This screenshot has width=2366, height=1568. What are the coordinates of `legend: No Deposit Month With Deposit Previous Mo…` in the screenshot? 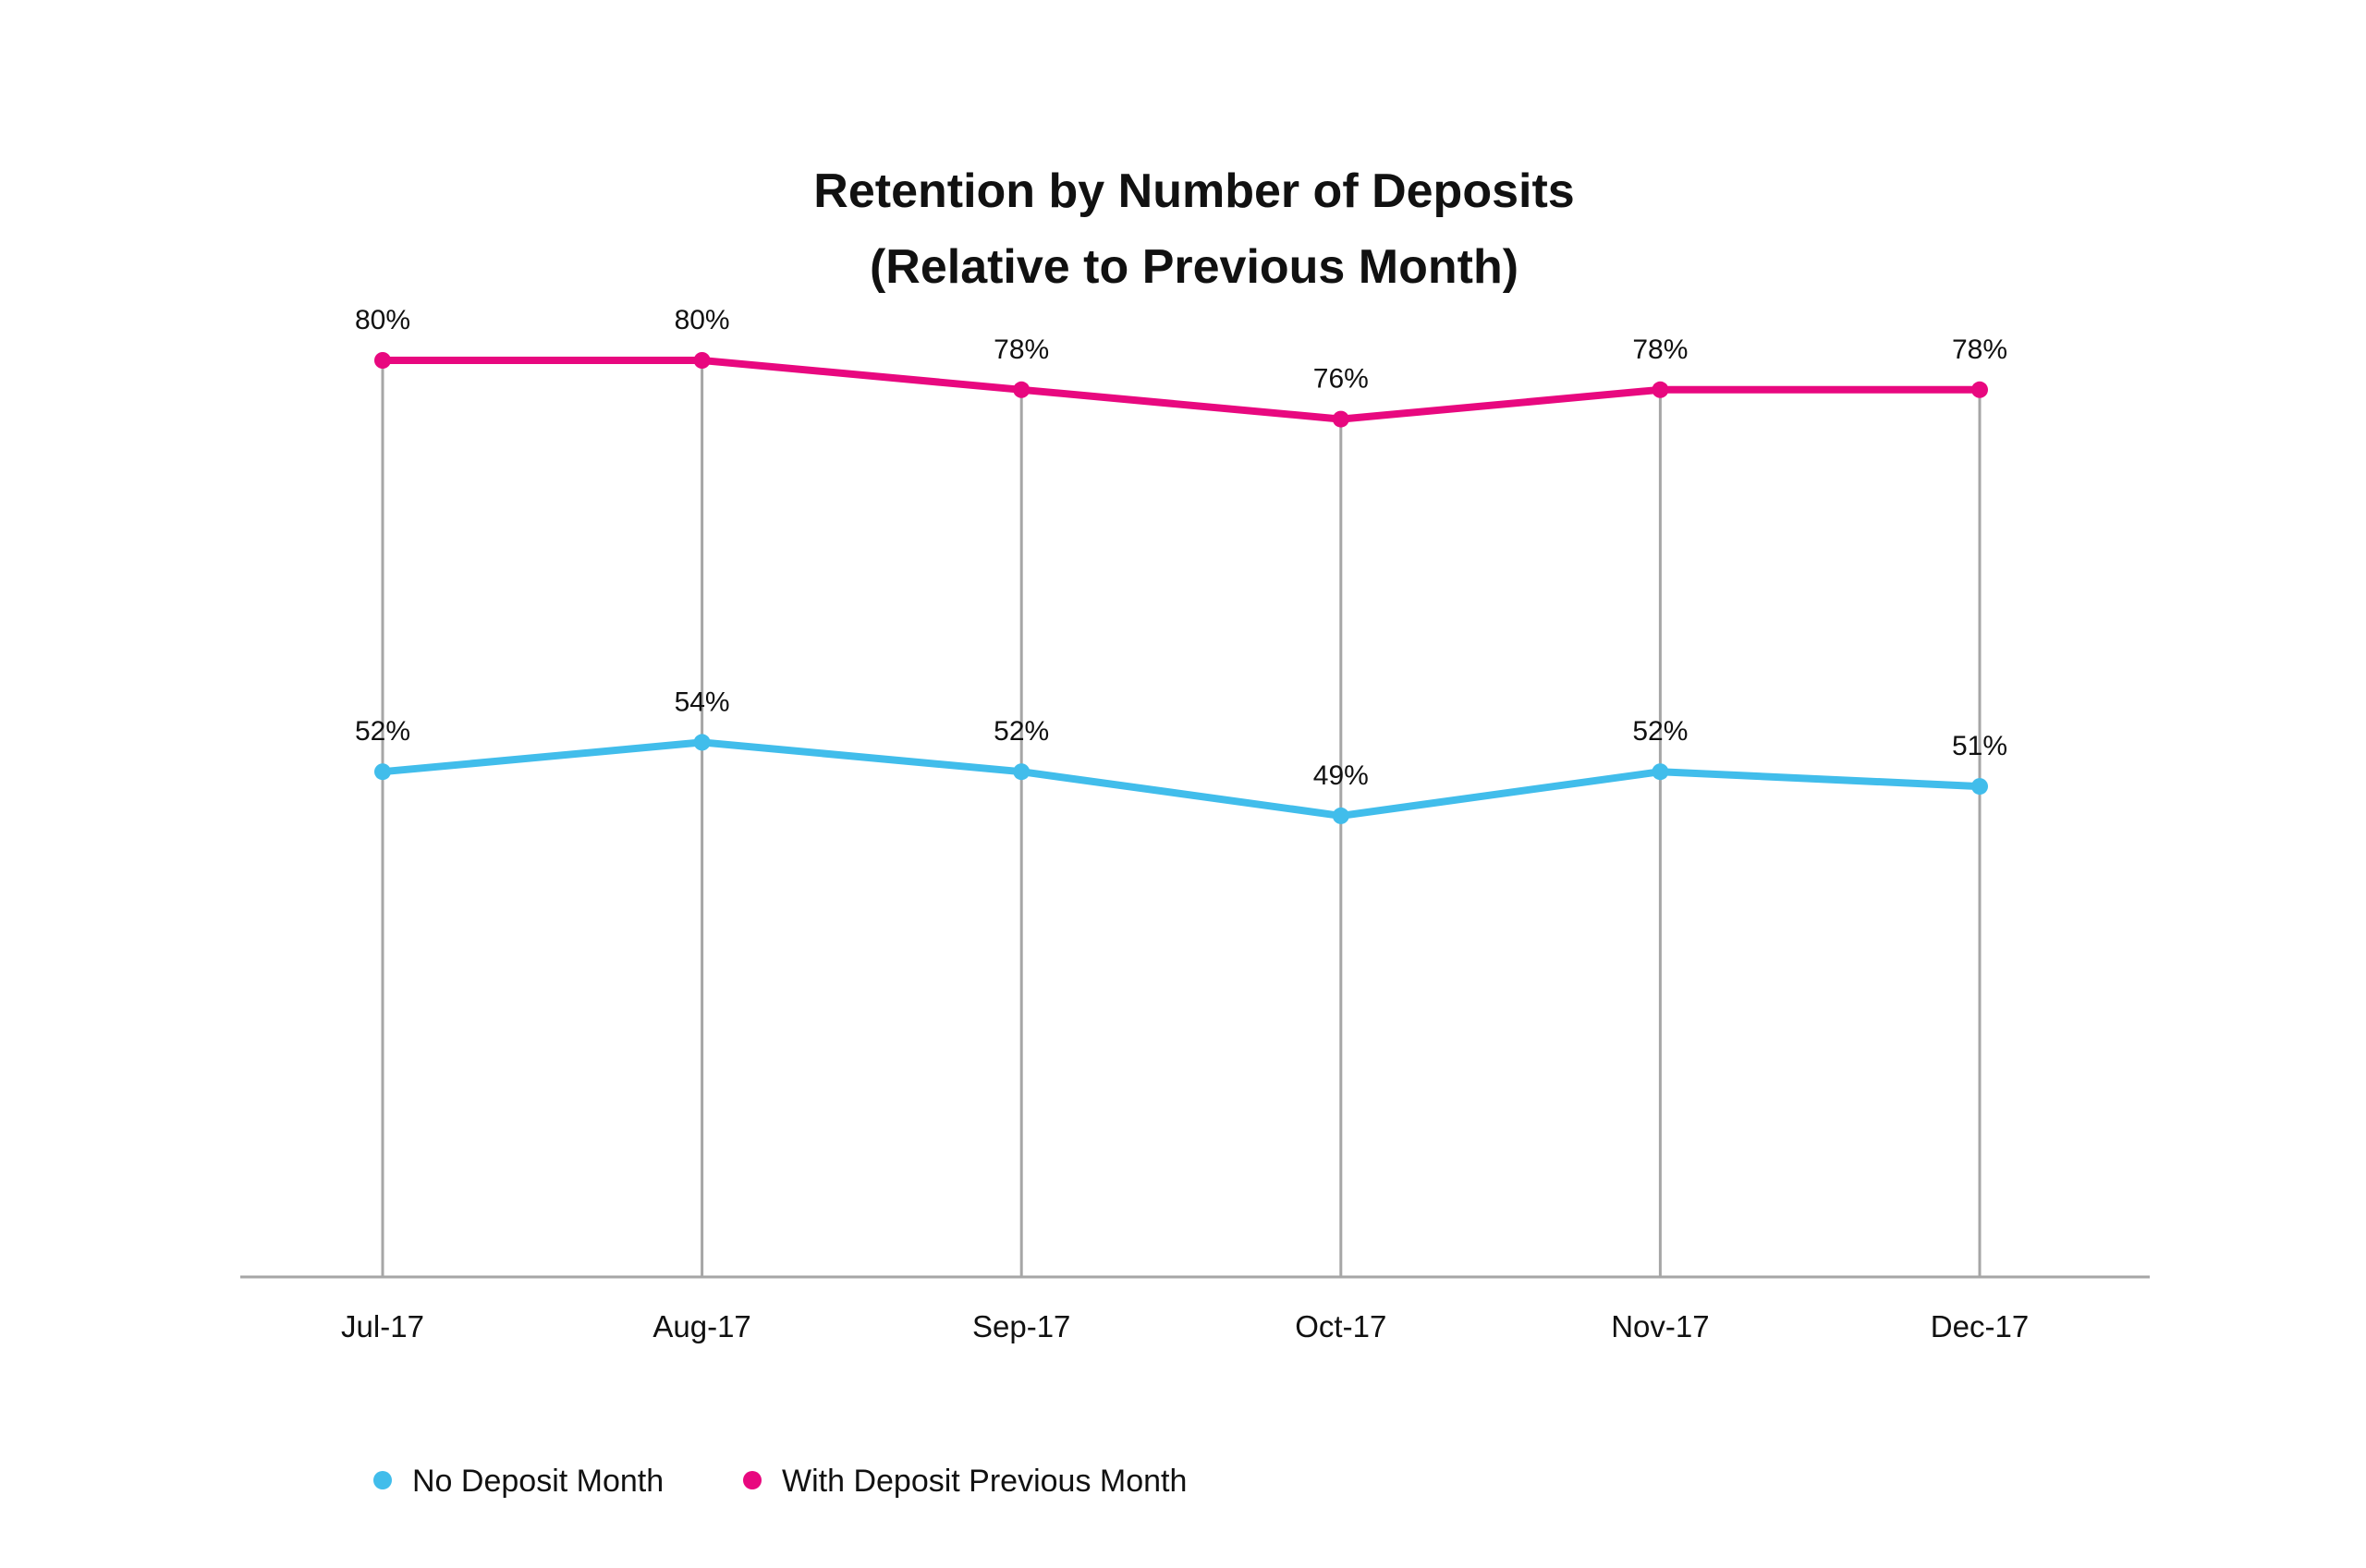 It's located at (780, 1481).